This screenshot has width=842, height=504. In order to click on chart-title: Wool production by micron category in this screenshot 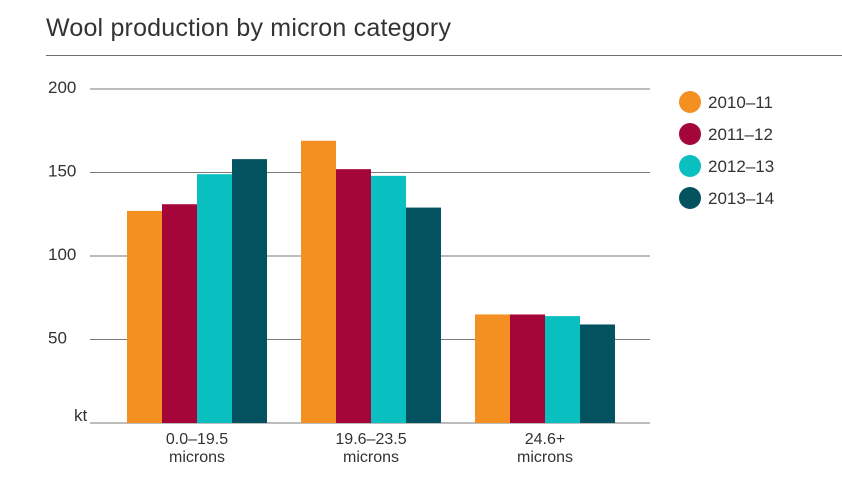, I will do `click(249, 28)`.